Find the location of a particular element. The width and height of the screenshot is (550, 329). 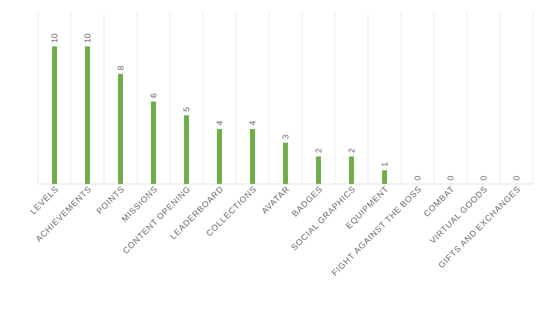

data-label: 6 is located at coordinates (153, 96).